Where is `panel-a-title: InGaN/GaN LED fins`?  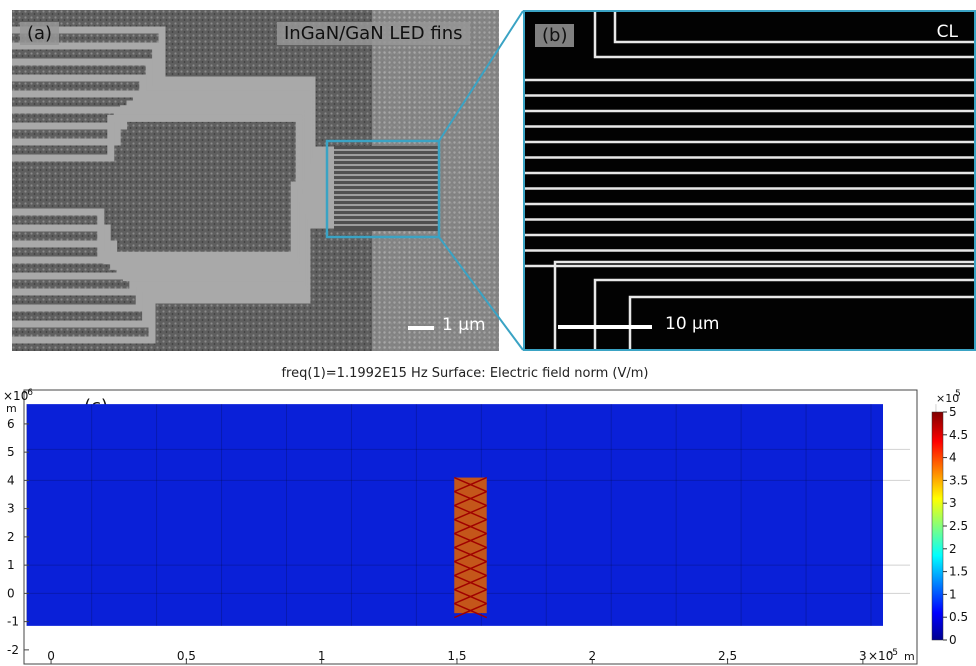 panel-a-title: InGaN/GaN LED fins is located at coordinates (373, 33).